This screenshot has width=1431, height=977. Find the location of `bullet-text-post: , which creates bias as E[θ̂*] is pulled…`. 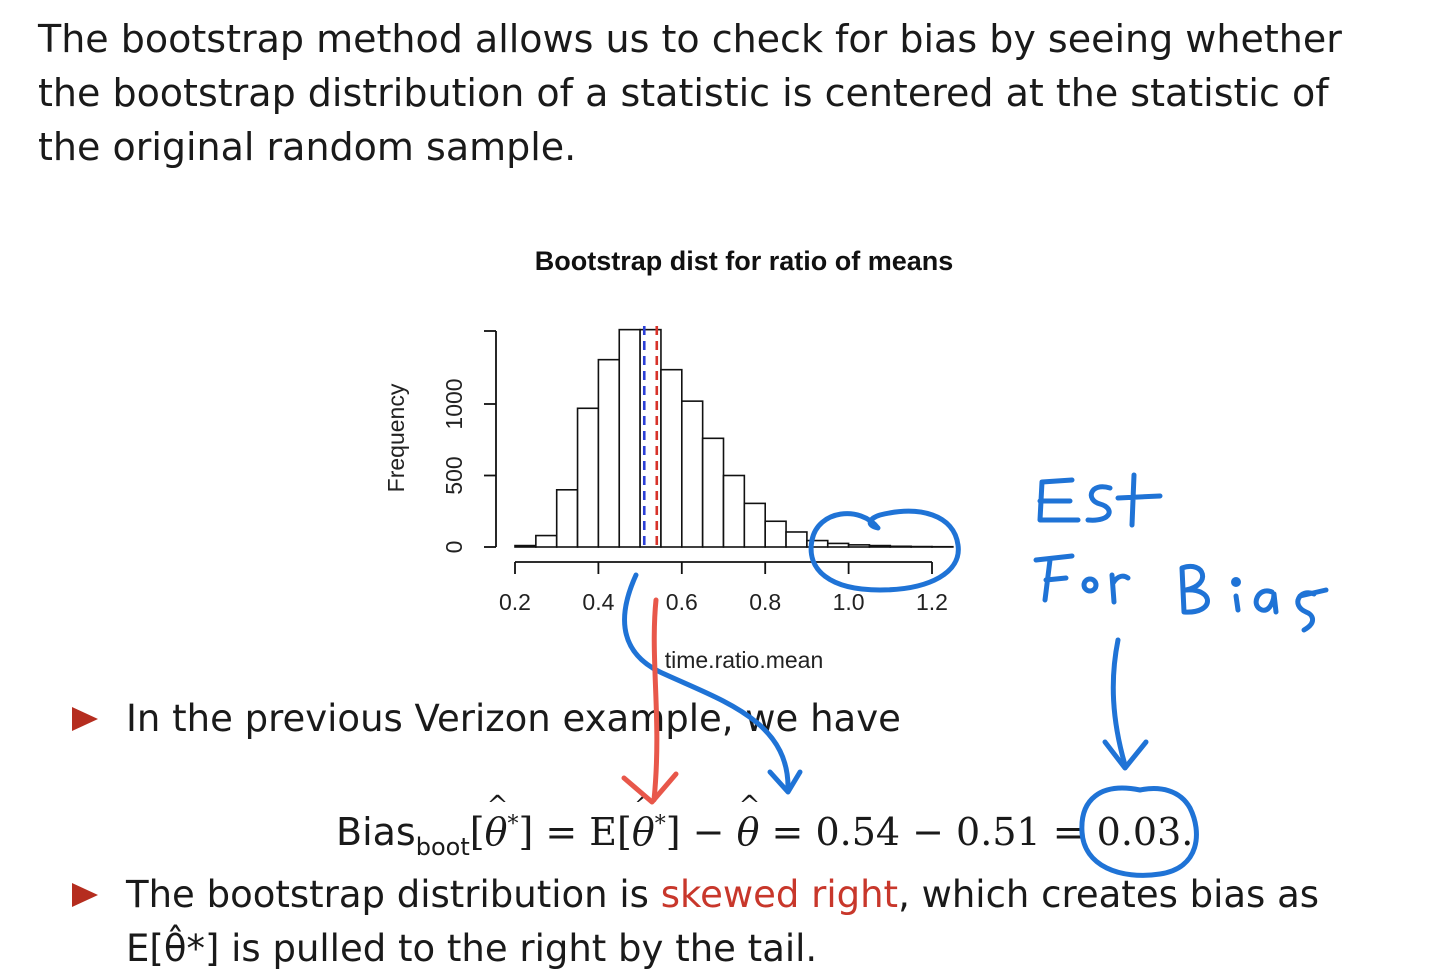

bullet-text-post: , which creates bias as E[θ̂*] is pulled… is located at coordinates (723, 921).